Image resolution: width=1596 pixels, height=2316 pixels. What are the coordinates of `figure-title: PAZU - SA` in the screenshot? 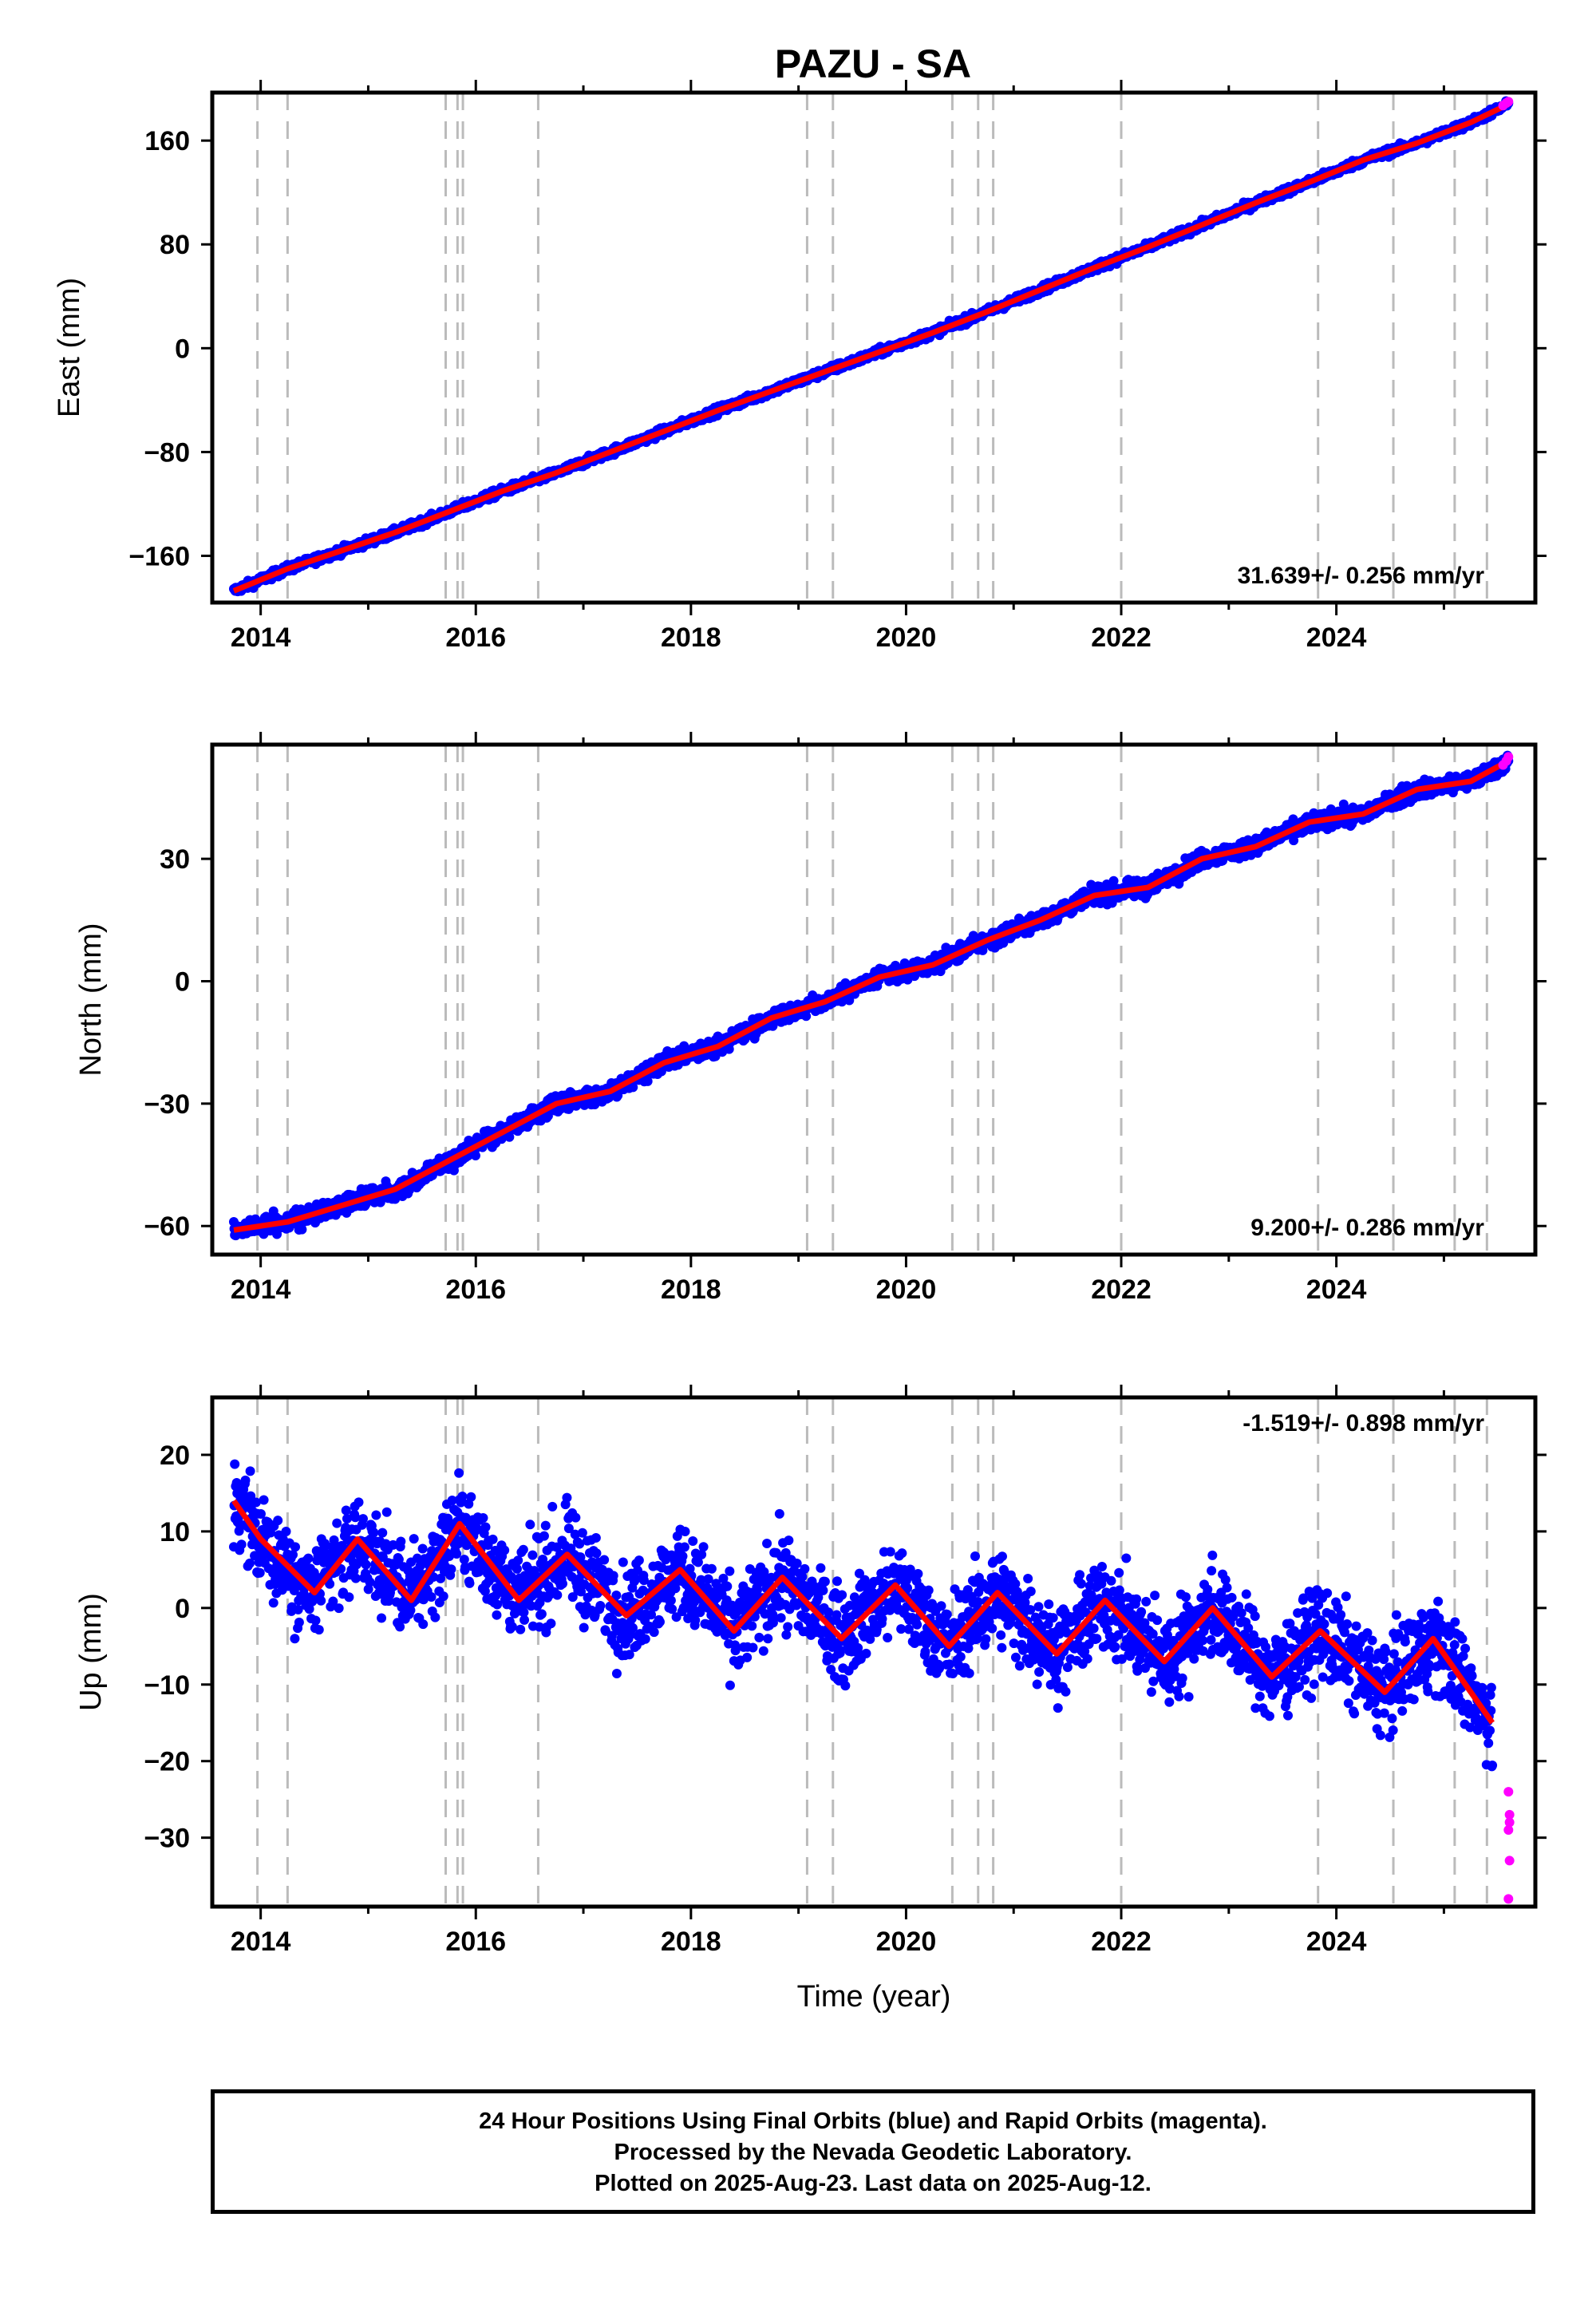 It's located at (873, 63).